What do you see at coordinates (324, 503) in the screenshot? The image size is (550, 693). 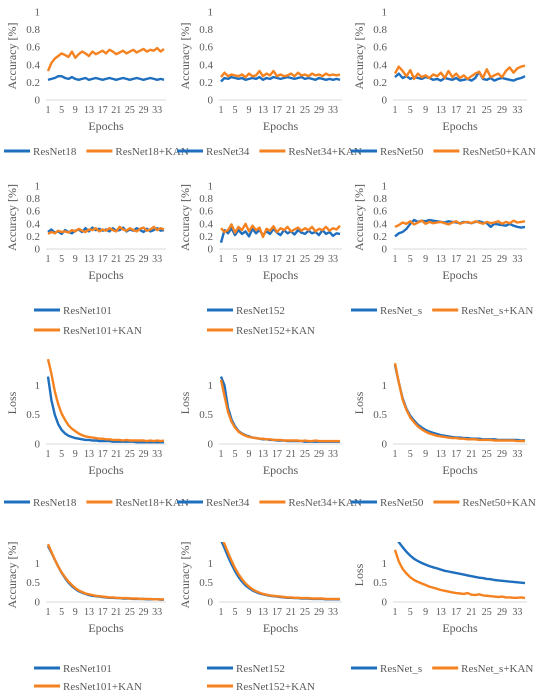 I see `legend-label: ResNet34+KAN` at bounding box center [324, 503].